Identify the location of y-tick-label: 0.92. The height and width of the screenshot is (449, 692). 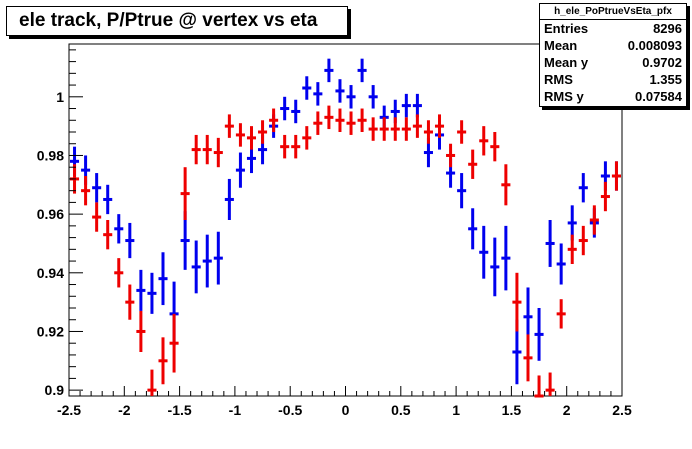
(50, 331).